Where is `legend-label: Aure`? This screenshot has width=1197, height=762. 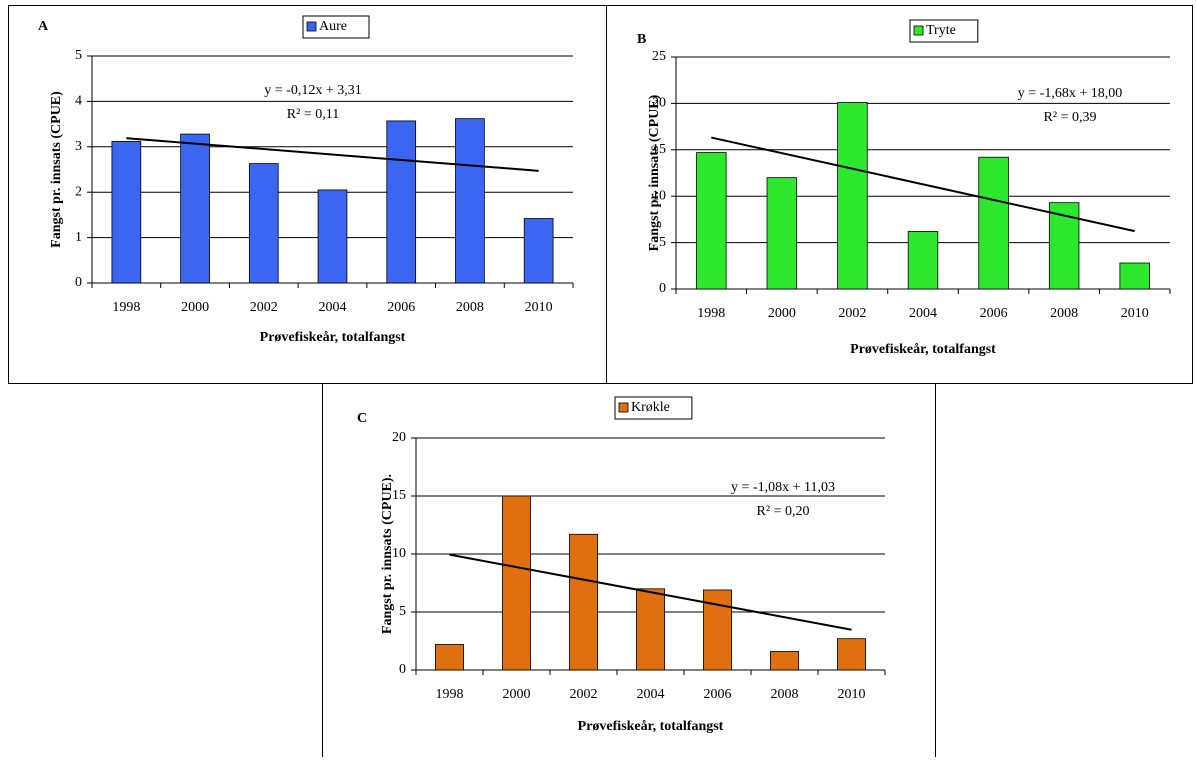 legend-label: Aure is located at coordinates (333, 26).